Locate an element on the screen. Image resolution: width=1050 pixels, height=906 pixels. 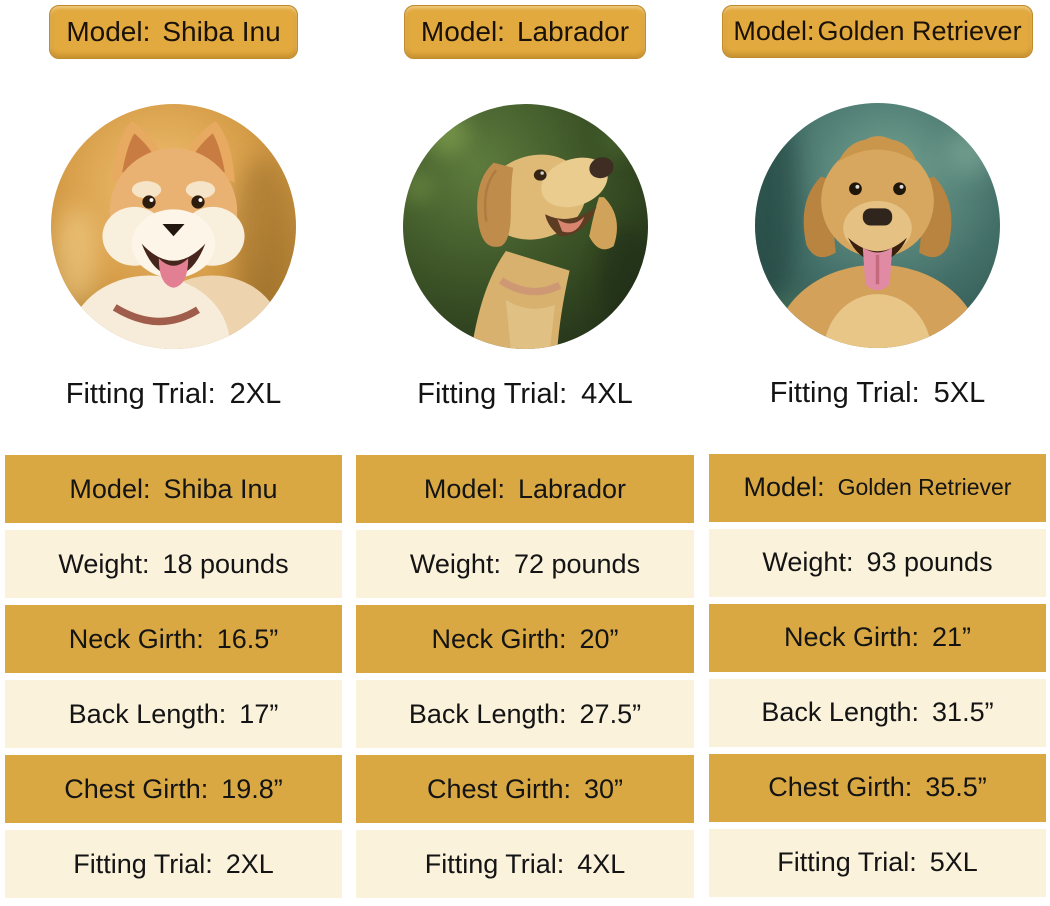
spec-row-back-length: Back Length: 31.5” is located at coordinates (877, 712).